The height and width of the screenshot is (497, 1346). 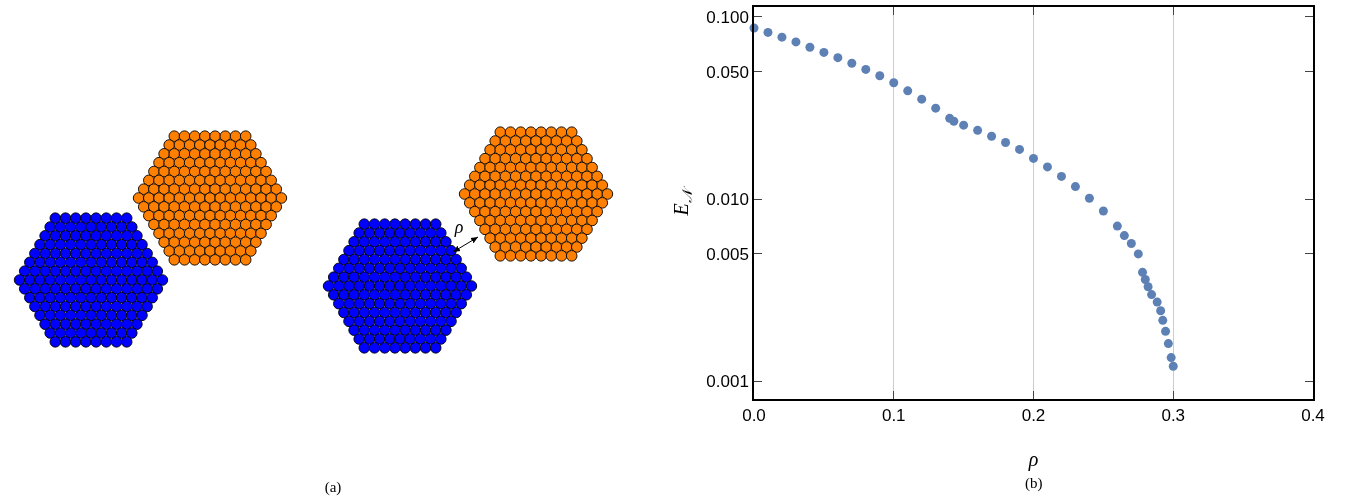 What do you see at coordinates (1033, 416) in the screenshot?
I see `x-tick-label: 0.2` at bounding box center [1033, 416].